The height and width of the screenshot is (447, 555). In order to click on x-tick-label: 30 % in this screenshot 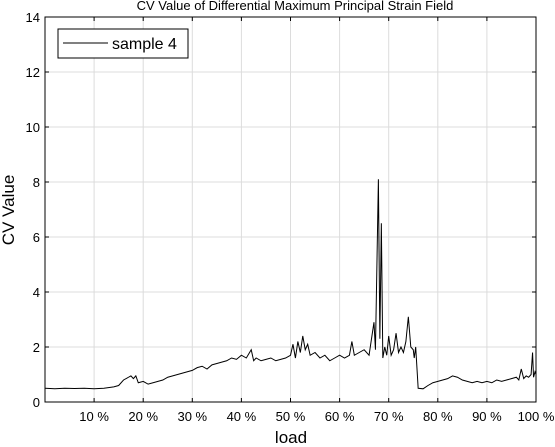, I will do `click(192, 416)`.